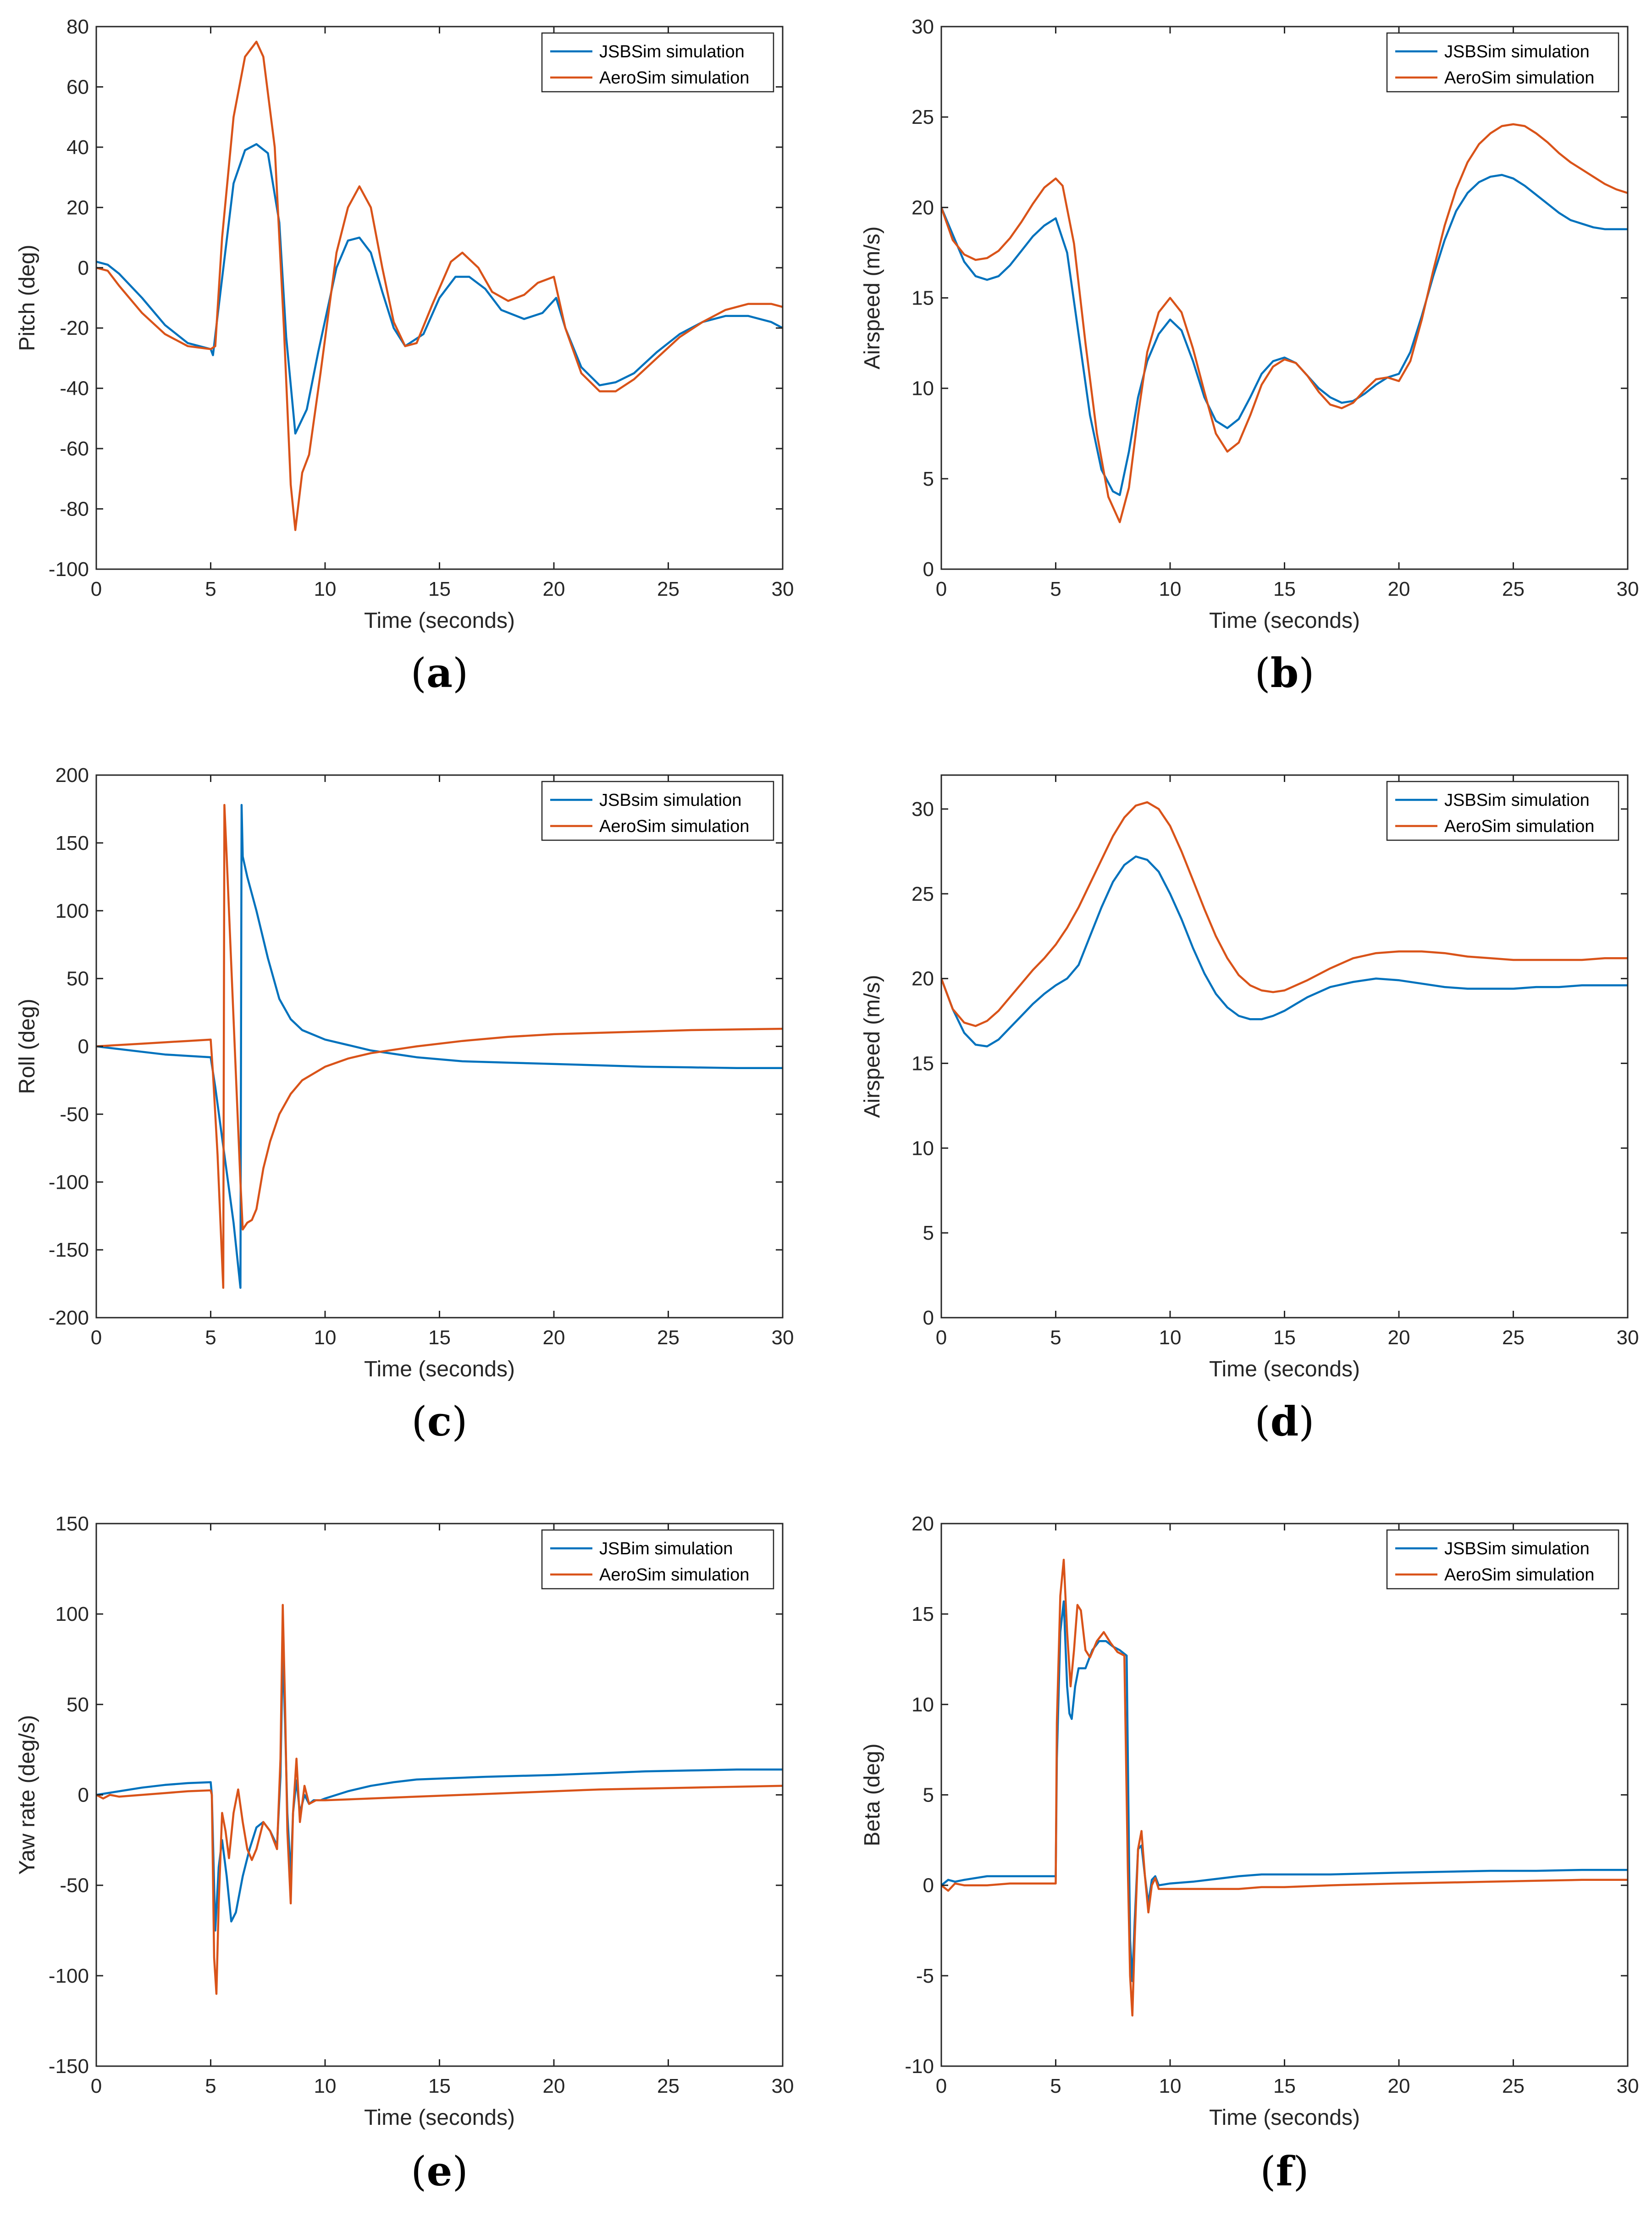  I want to click on panel-label: (c), so click(439, 1421).